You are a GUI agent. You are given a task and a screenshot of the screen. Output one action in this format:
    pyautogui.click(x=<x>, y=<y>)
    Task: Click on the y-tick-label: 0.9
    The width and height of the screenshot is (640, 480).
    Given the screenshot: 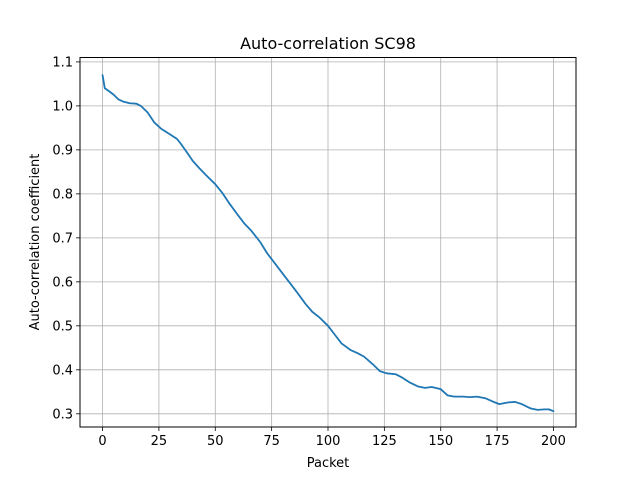 What is the action you would take?
    pyautogui.click(x=62, y=150)
    